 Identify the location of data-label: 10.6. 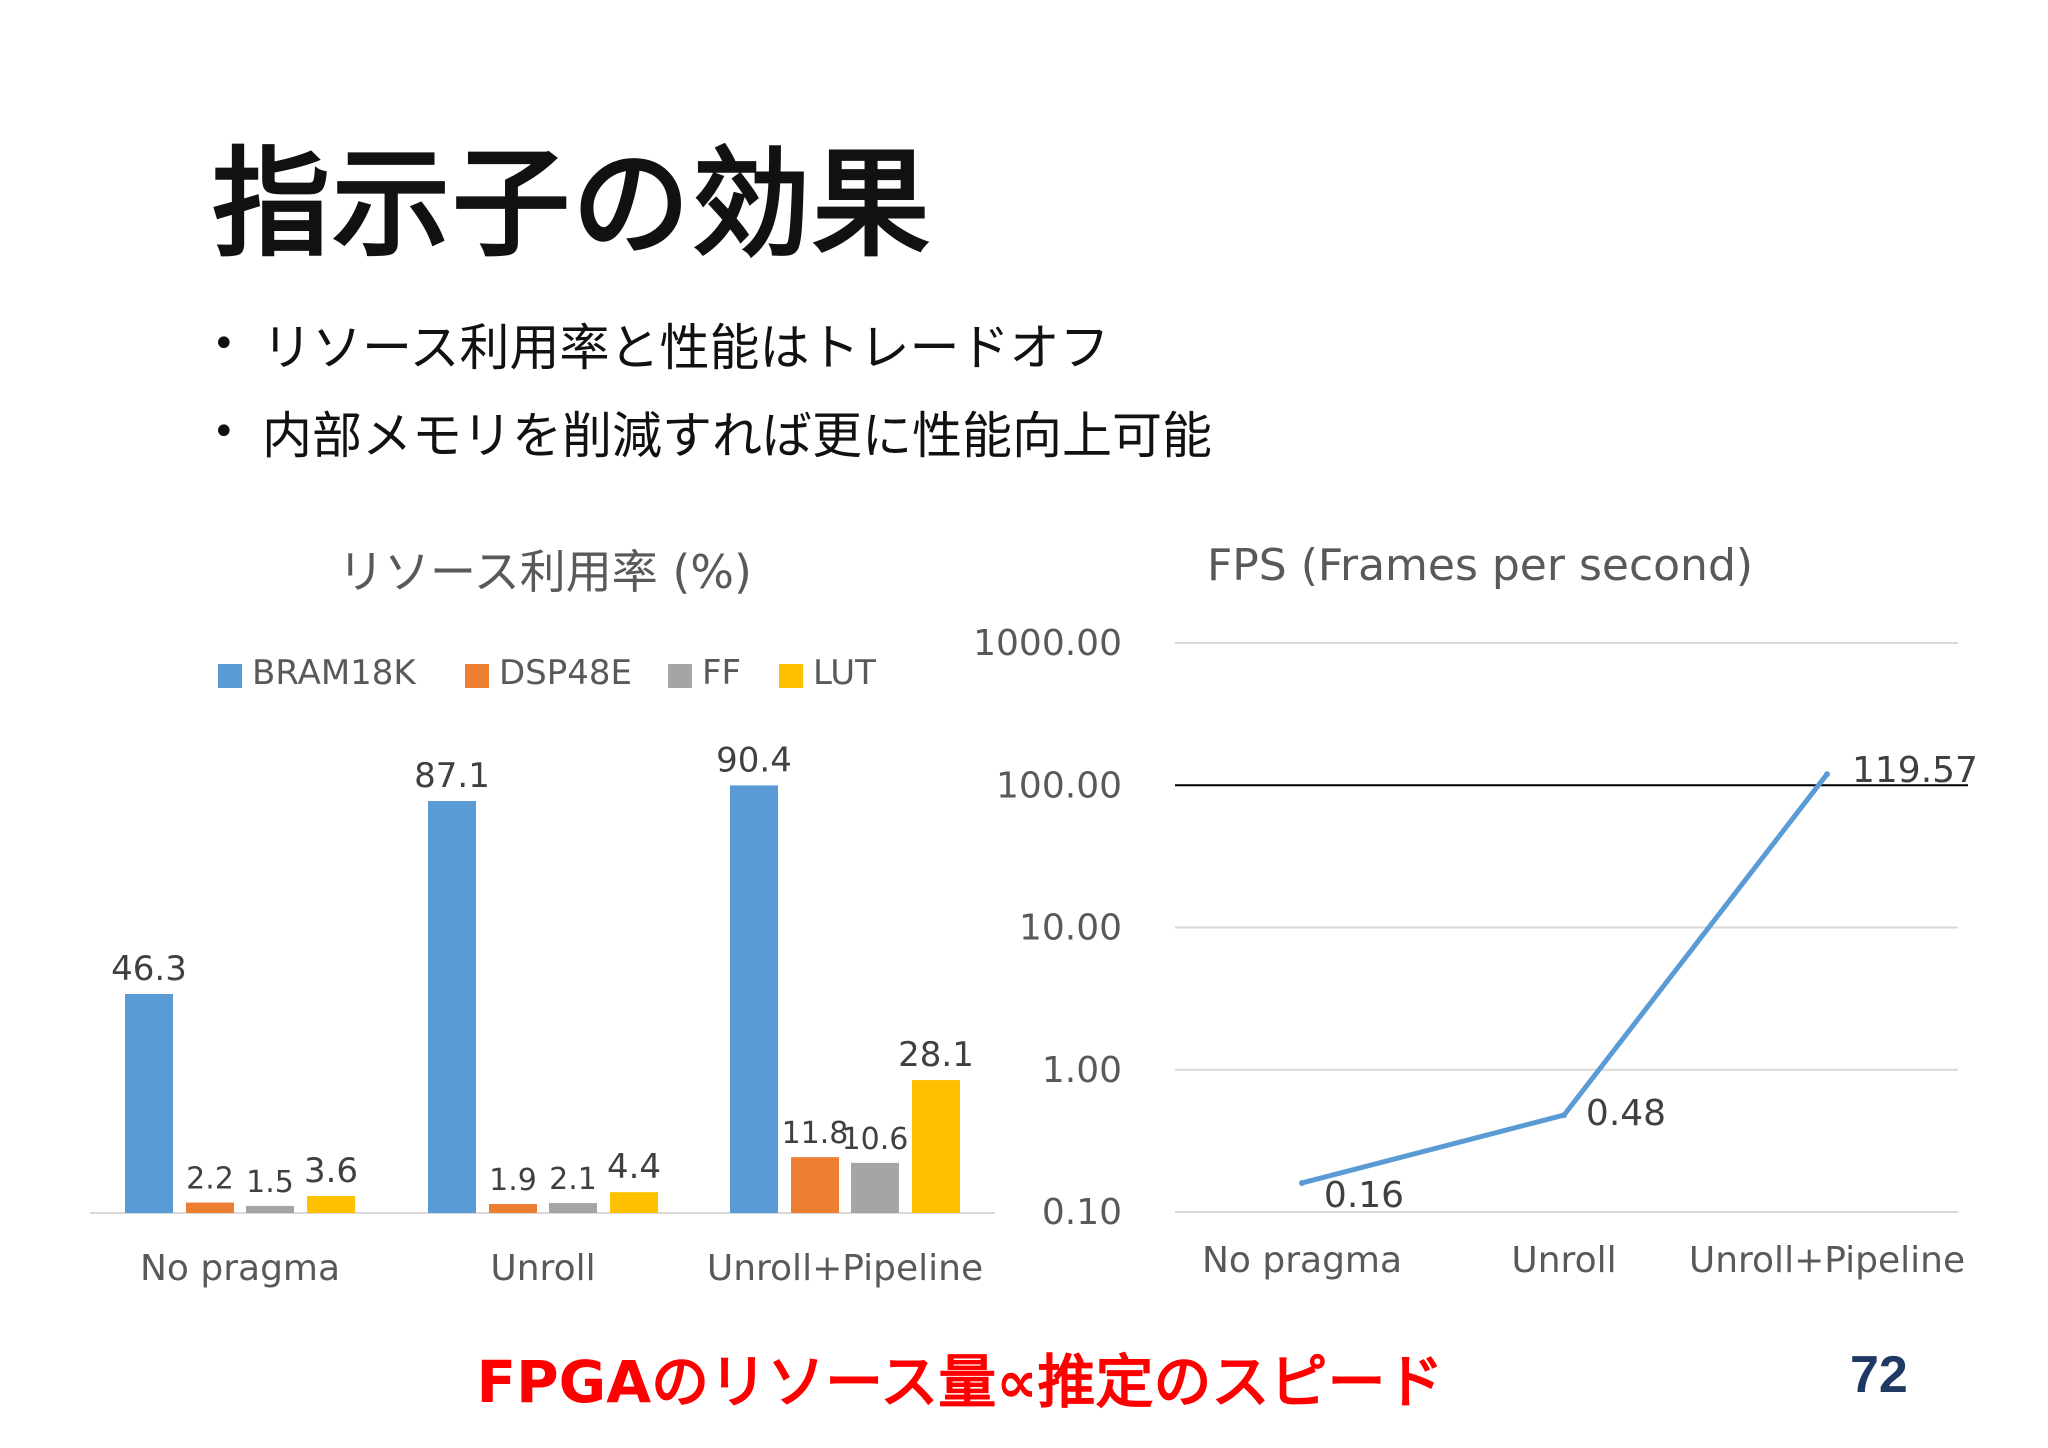
(875, 1139).